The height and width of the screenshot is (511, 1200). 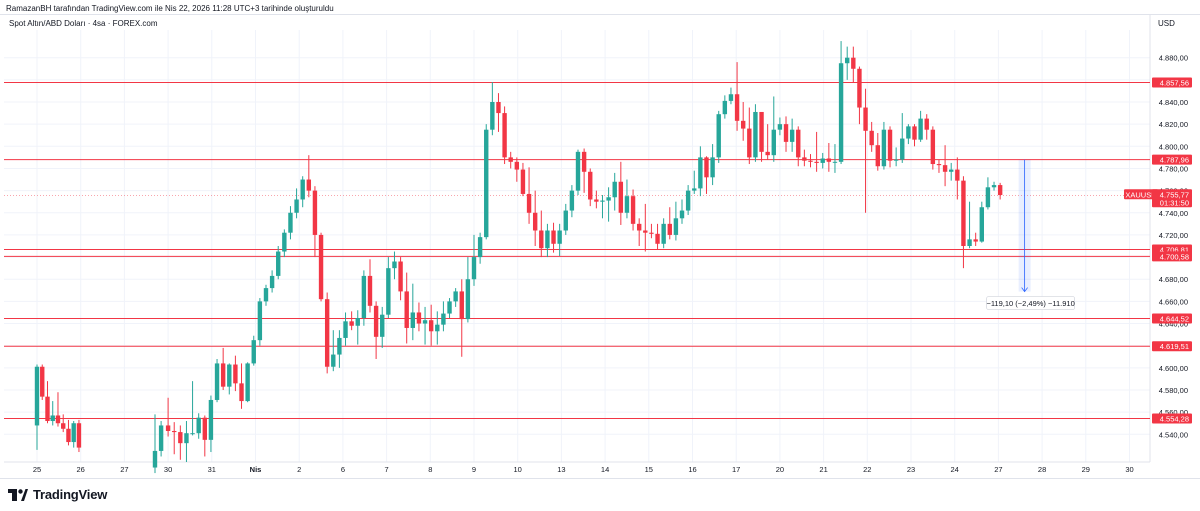 I want to click on x-tick-label: 20, so click(x=780, y=469).